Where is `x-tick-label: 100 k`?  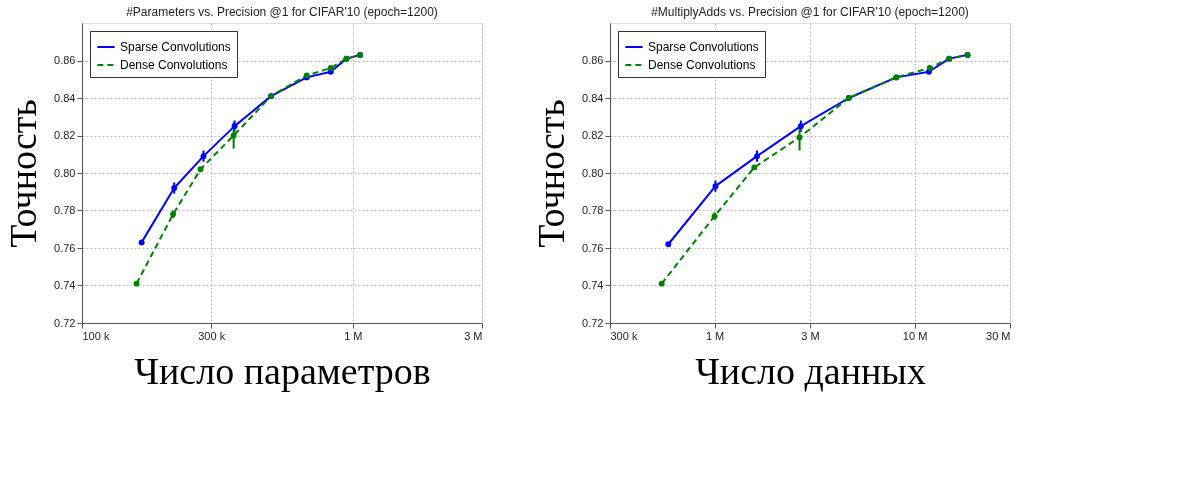
x-tick-label: 100 k is located at coordinates (96, 335).